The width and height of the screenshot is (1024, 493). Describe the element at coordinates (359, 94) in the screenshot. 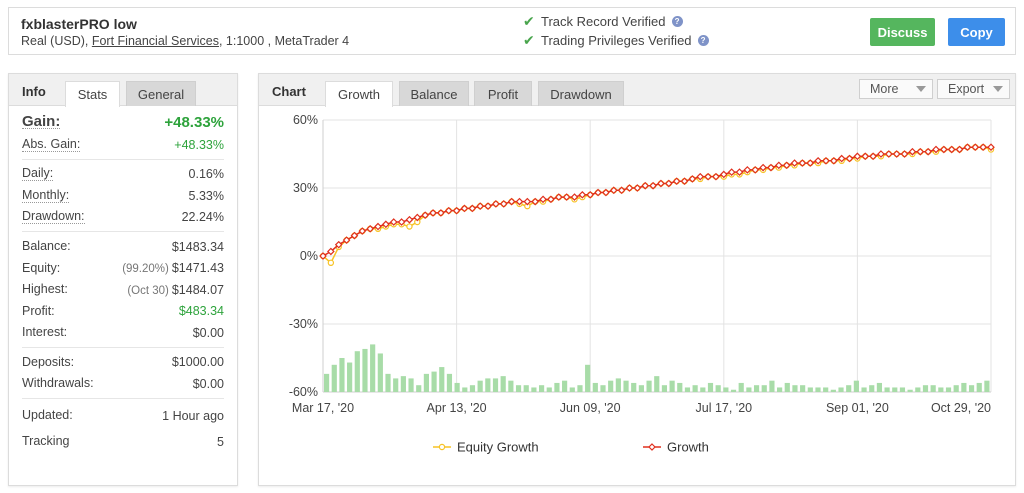

I see `tab-growth: Growth` at that location.